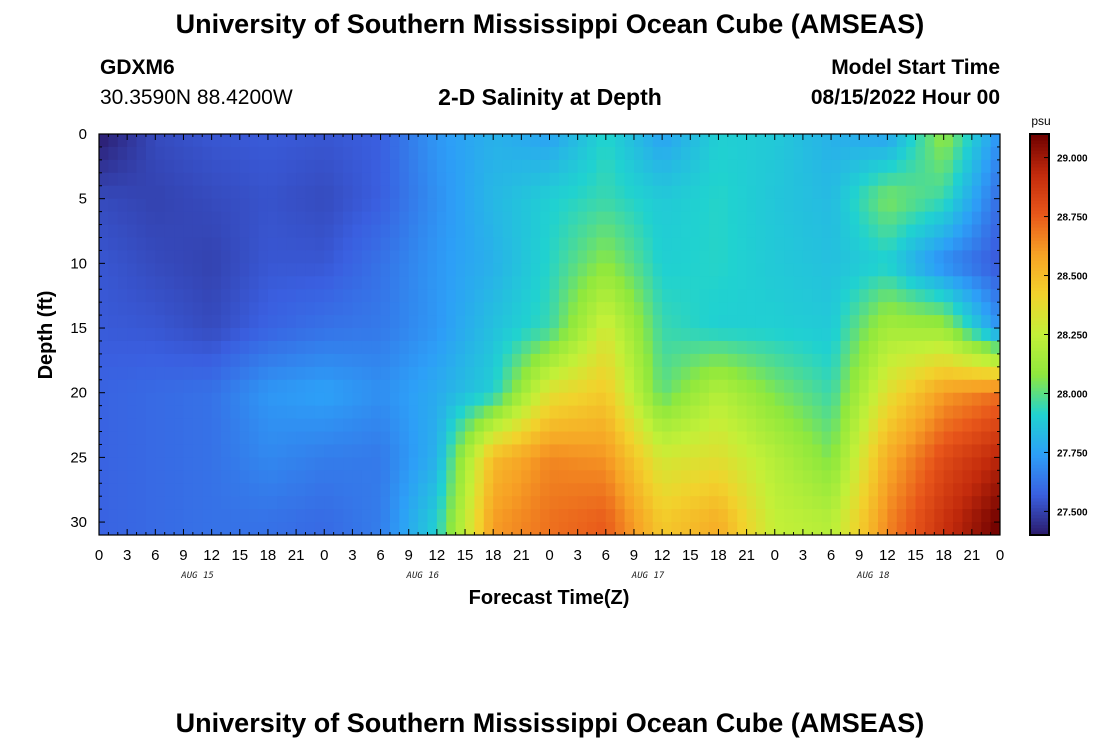 The height and width of the screenshot is (750, 1100). I want to click on x-tick-label: 0, so click(1000, 555).